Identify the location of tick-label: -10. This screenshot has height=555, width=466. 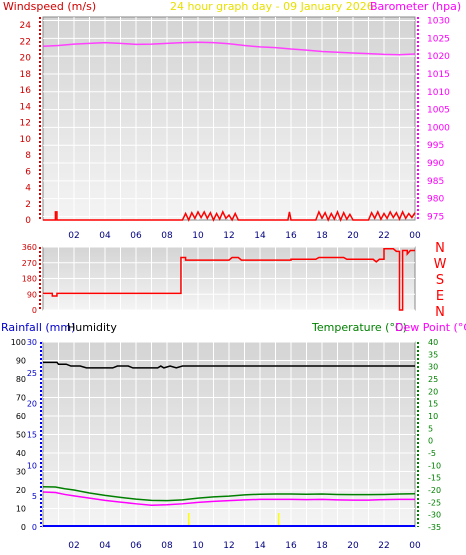
(434, 465).